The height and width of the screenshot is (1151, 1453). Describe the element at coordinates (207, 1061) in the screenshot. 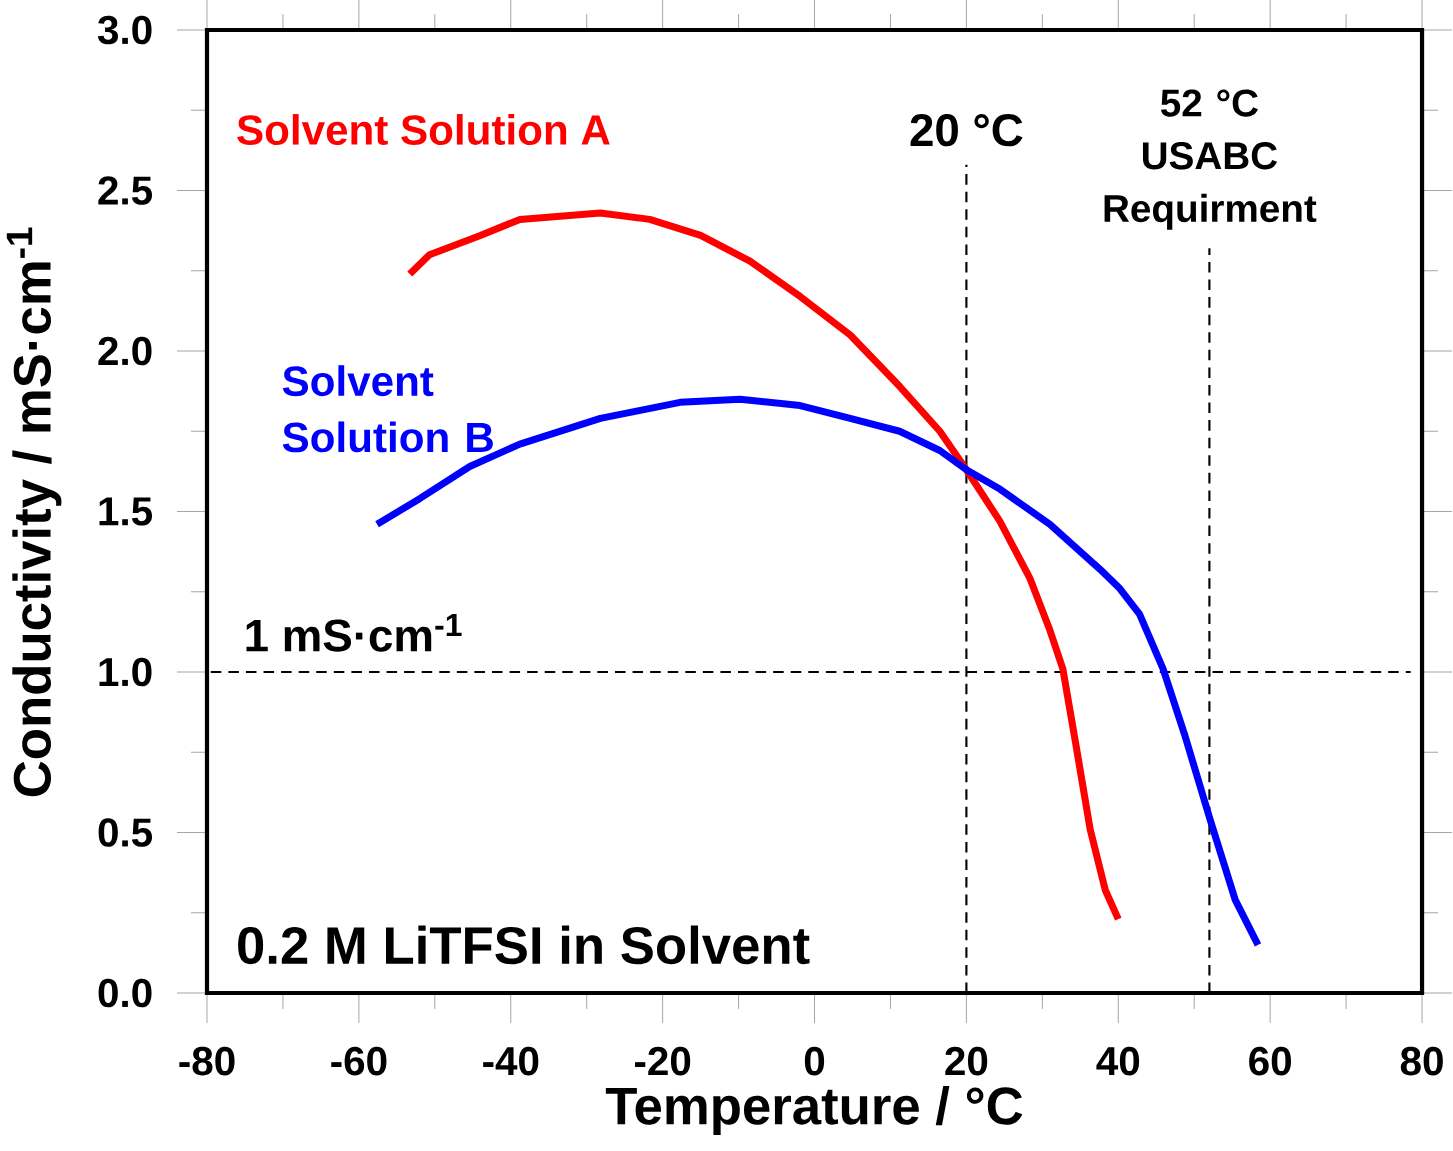

I see `x-tick-label: -80` at that location.